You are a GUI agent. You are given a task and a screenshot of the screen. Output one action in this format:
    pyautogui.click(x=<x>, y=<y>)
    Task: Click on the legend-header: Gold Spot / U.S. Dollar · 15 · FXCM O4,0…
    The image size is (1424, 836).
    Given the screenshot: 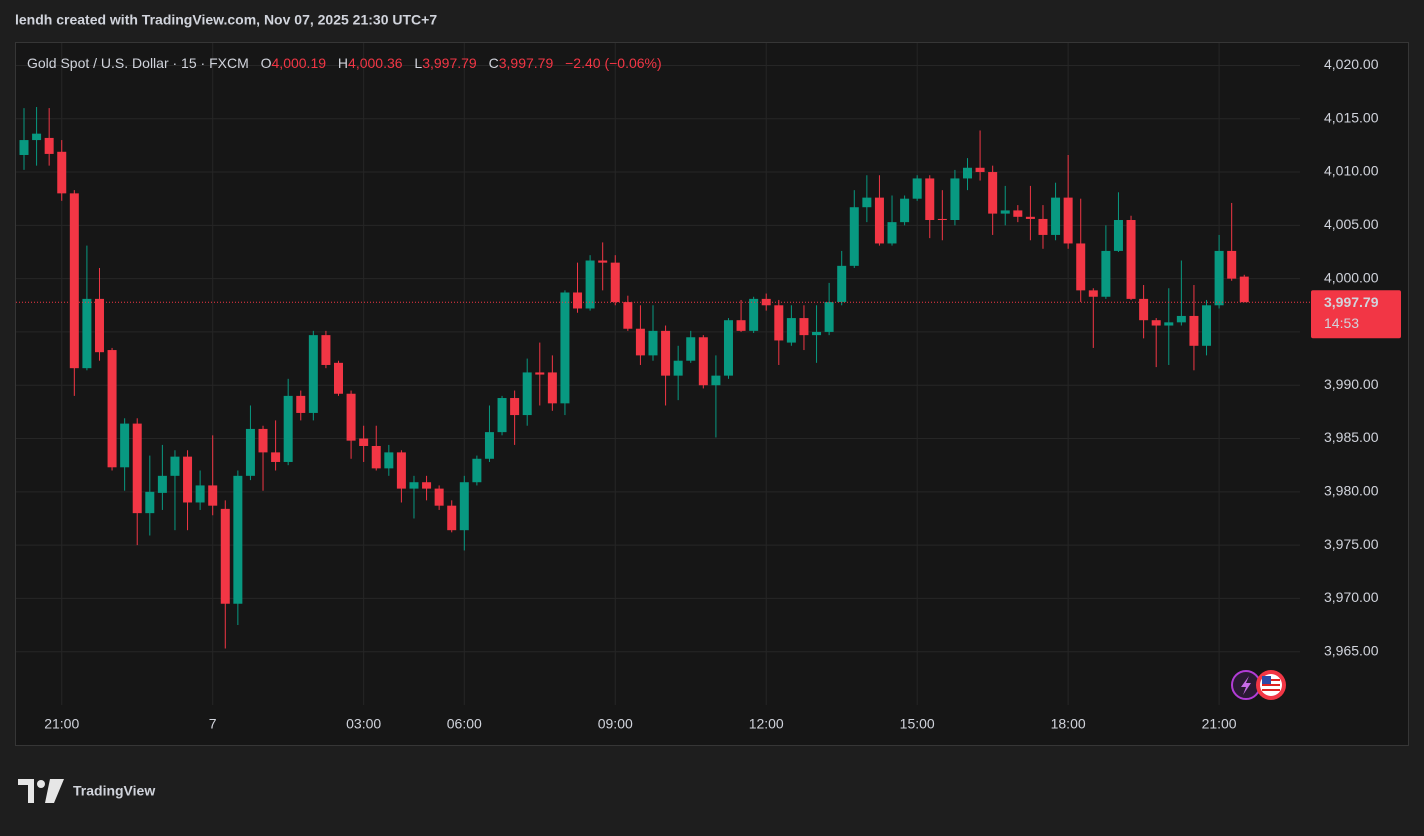 What is the action you would take?
    pyautogui.click(x=344, y=63)
    